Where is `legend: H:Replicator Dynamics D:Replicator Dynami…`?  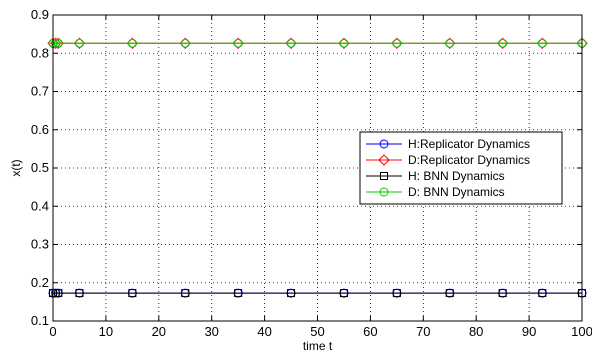 legend: H:Replicator Dynamics D:Replicator Dynami… is located at coordinates (461, 168).